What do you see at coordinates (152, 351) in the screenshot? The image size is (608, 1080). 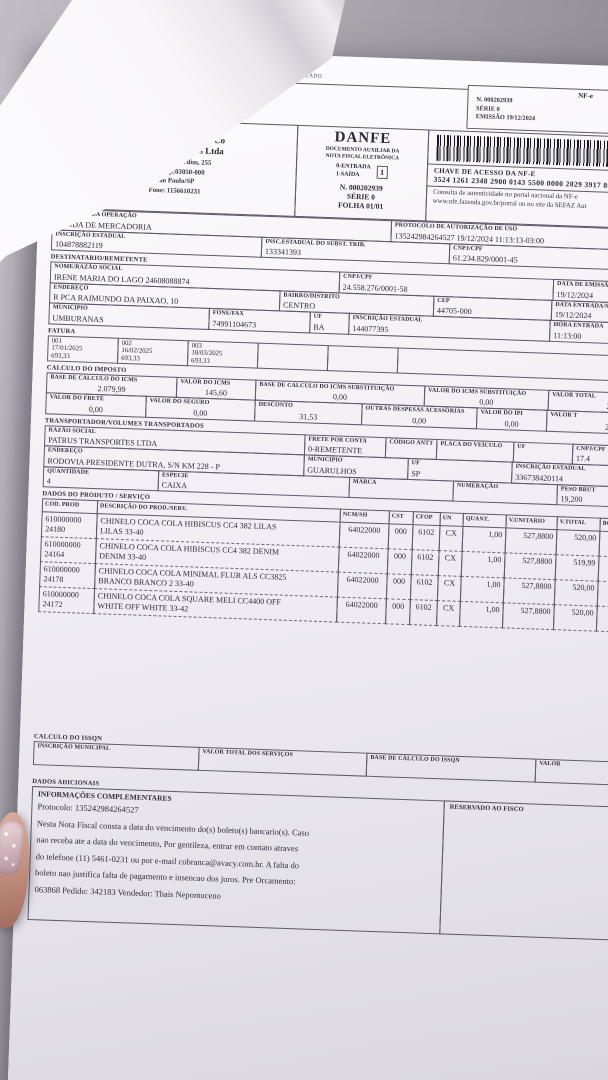 I see `fatura-parcel: 002 16/02/2025 693,33` at bounding box center [152, 351].